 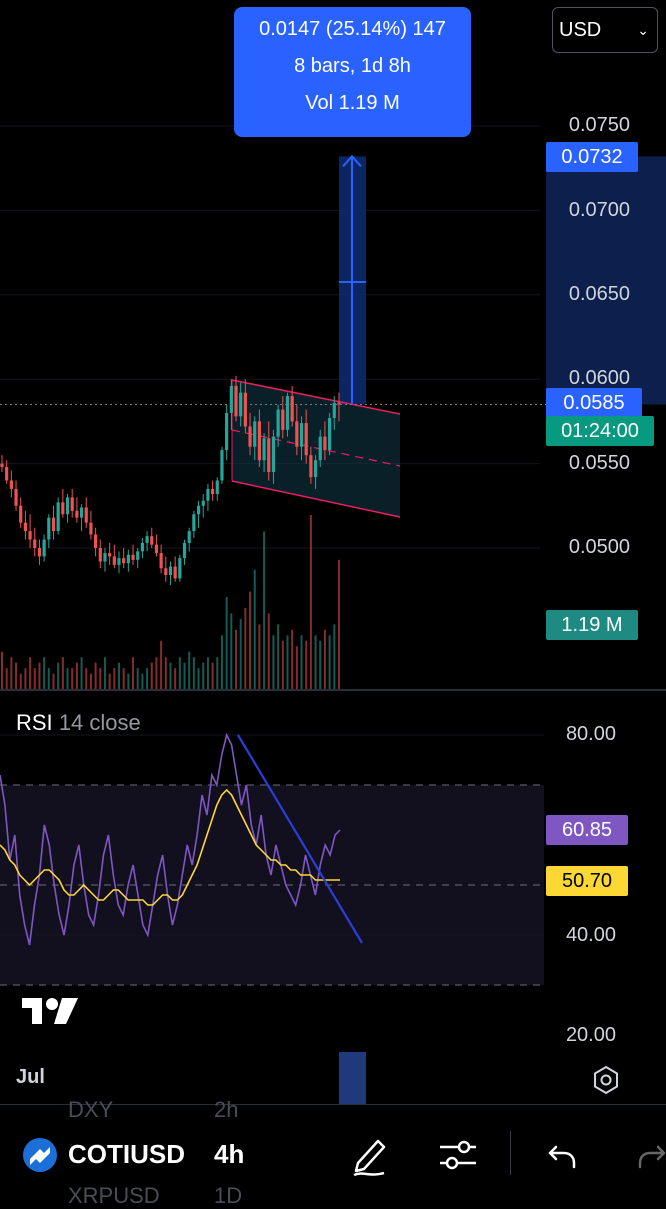 I want to click on interval-button: 4h, so click(x=229, y=1154).